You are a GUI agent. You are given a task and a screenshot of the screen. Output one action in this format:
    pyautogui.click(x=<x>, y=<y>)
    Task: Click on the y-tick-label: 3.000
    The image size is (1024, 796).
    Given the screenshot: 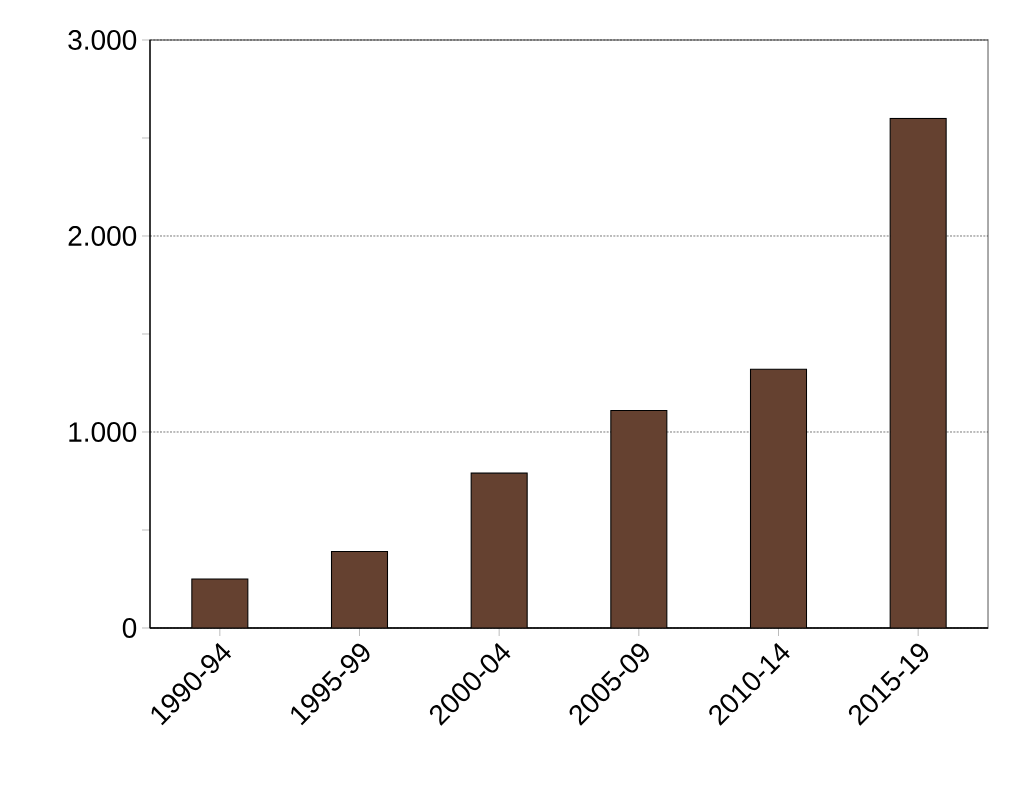 What is the action you would take?
    pyautogui.click(x=102, y=40)
    